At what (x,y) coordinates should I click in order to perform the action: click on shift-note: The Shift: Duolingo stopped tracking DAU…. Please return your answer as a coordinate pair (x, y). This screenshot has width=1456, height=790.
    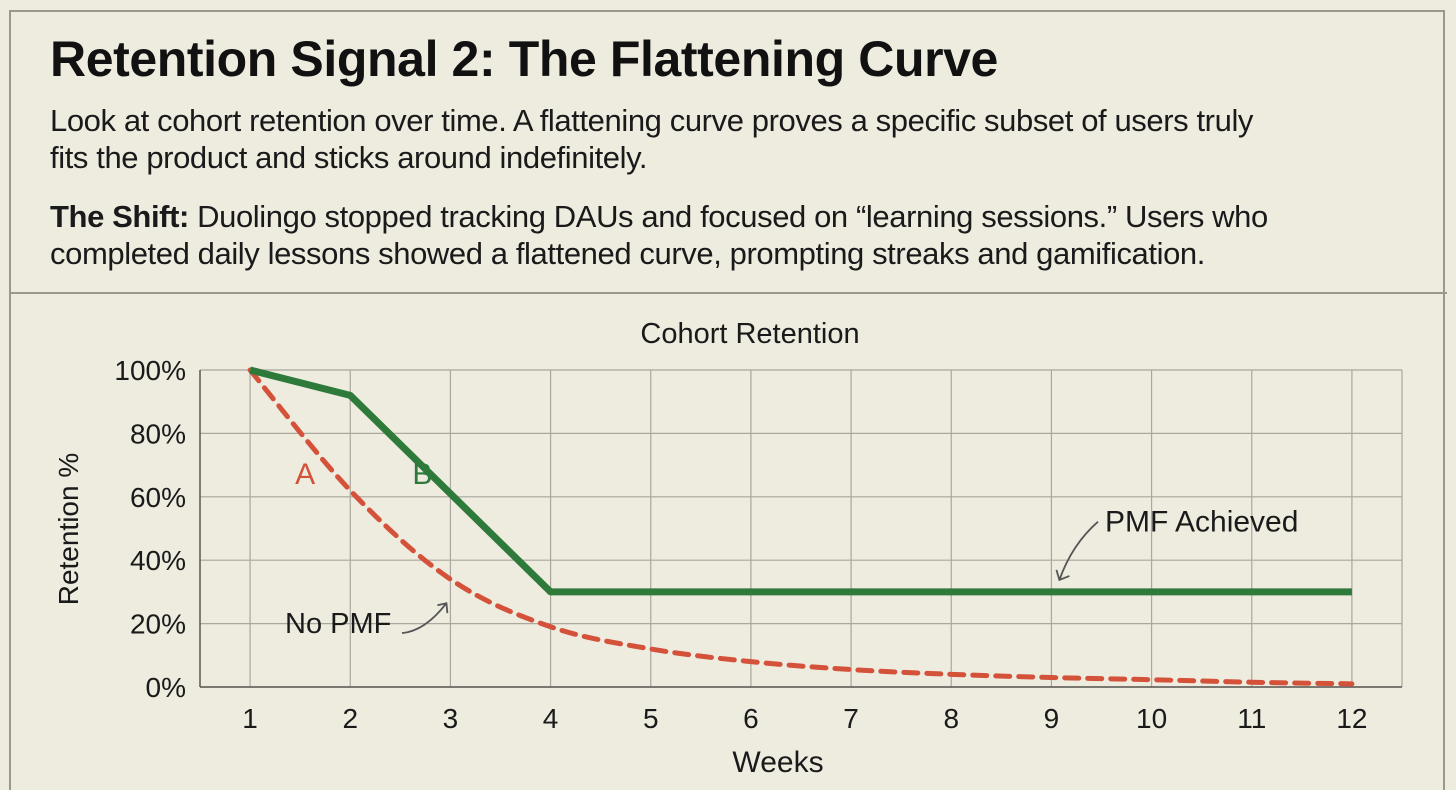
    Looking at the image, I should click on (659, 235).